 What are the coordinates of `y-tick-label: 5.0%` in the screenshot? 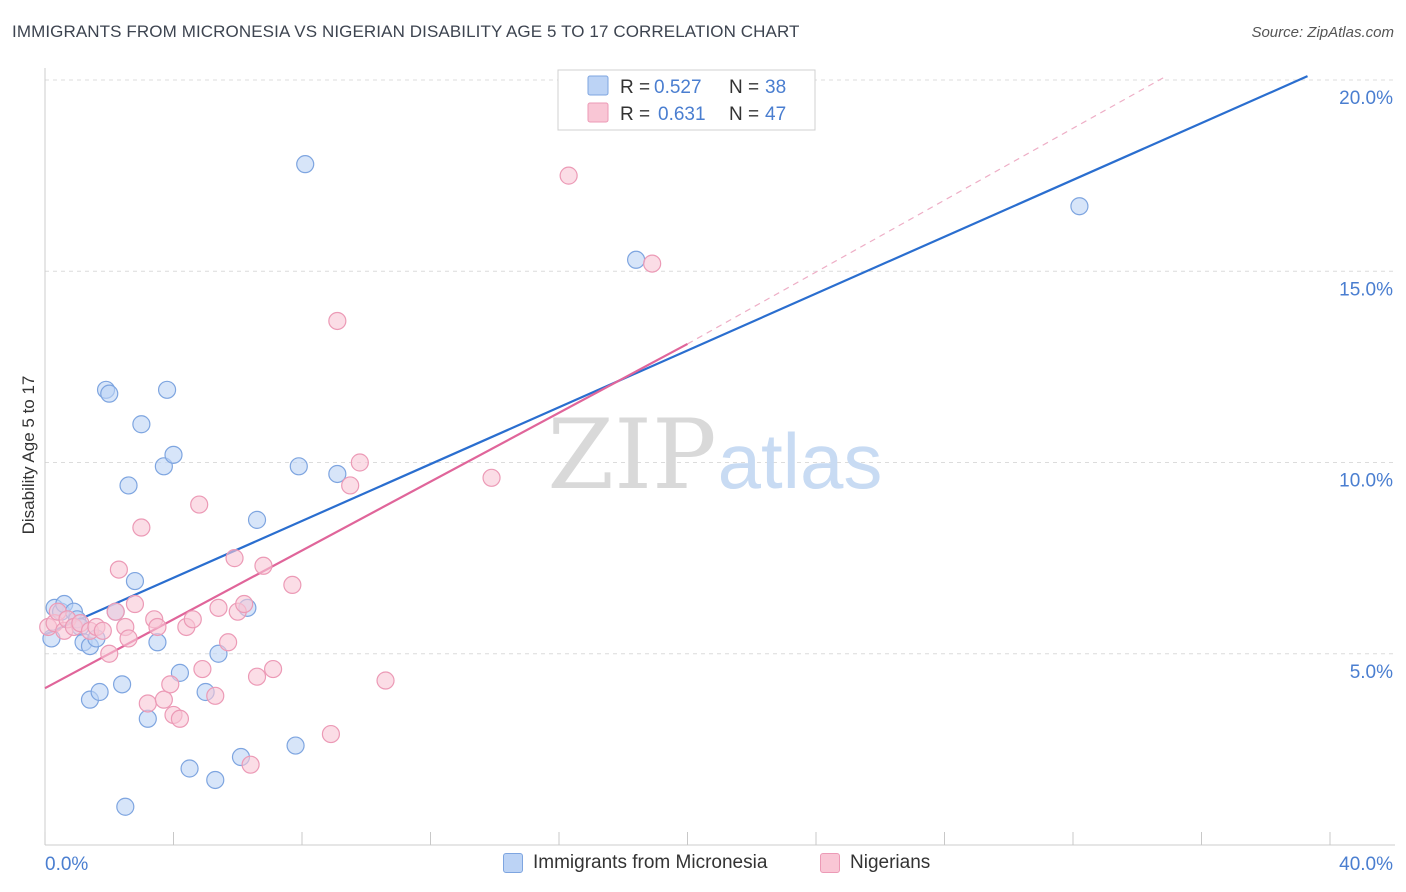 It's located at (1371, 672).